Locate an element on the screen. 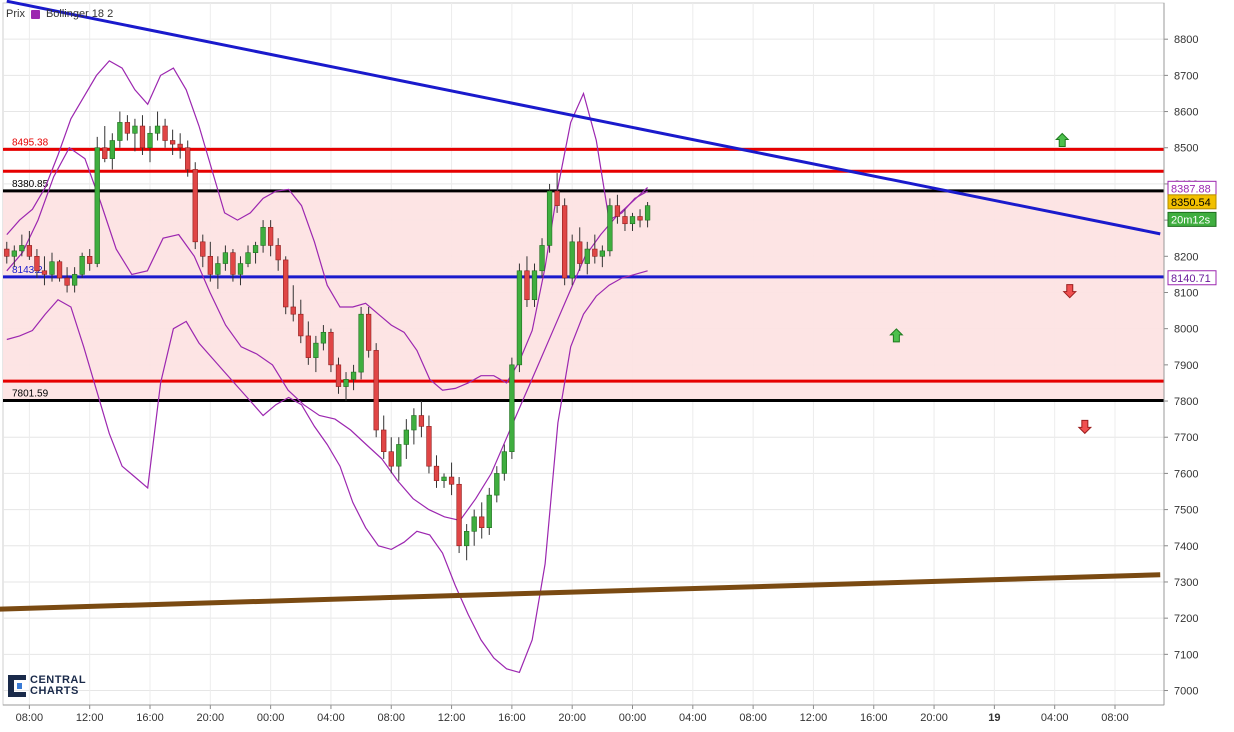 The height and width of the screenshot is (732, 1234). y-tick-label: 8700 is located at coordinates (1186, 76).